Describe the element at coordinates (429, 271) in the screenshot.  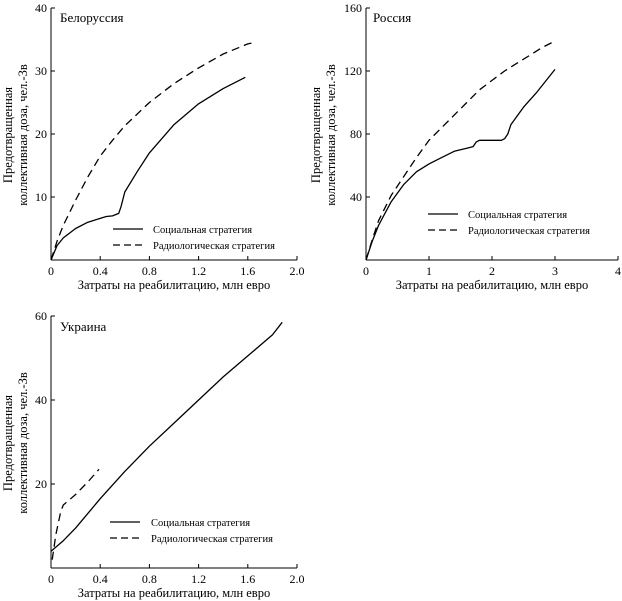
I see `russia-x-tick-label: 1` at that location.